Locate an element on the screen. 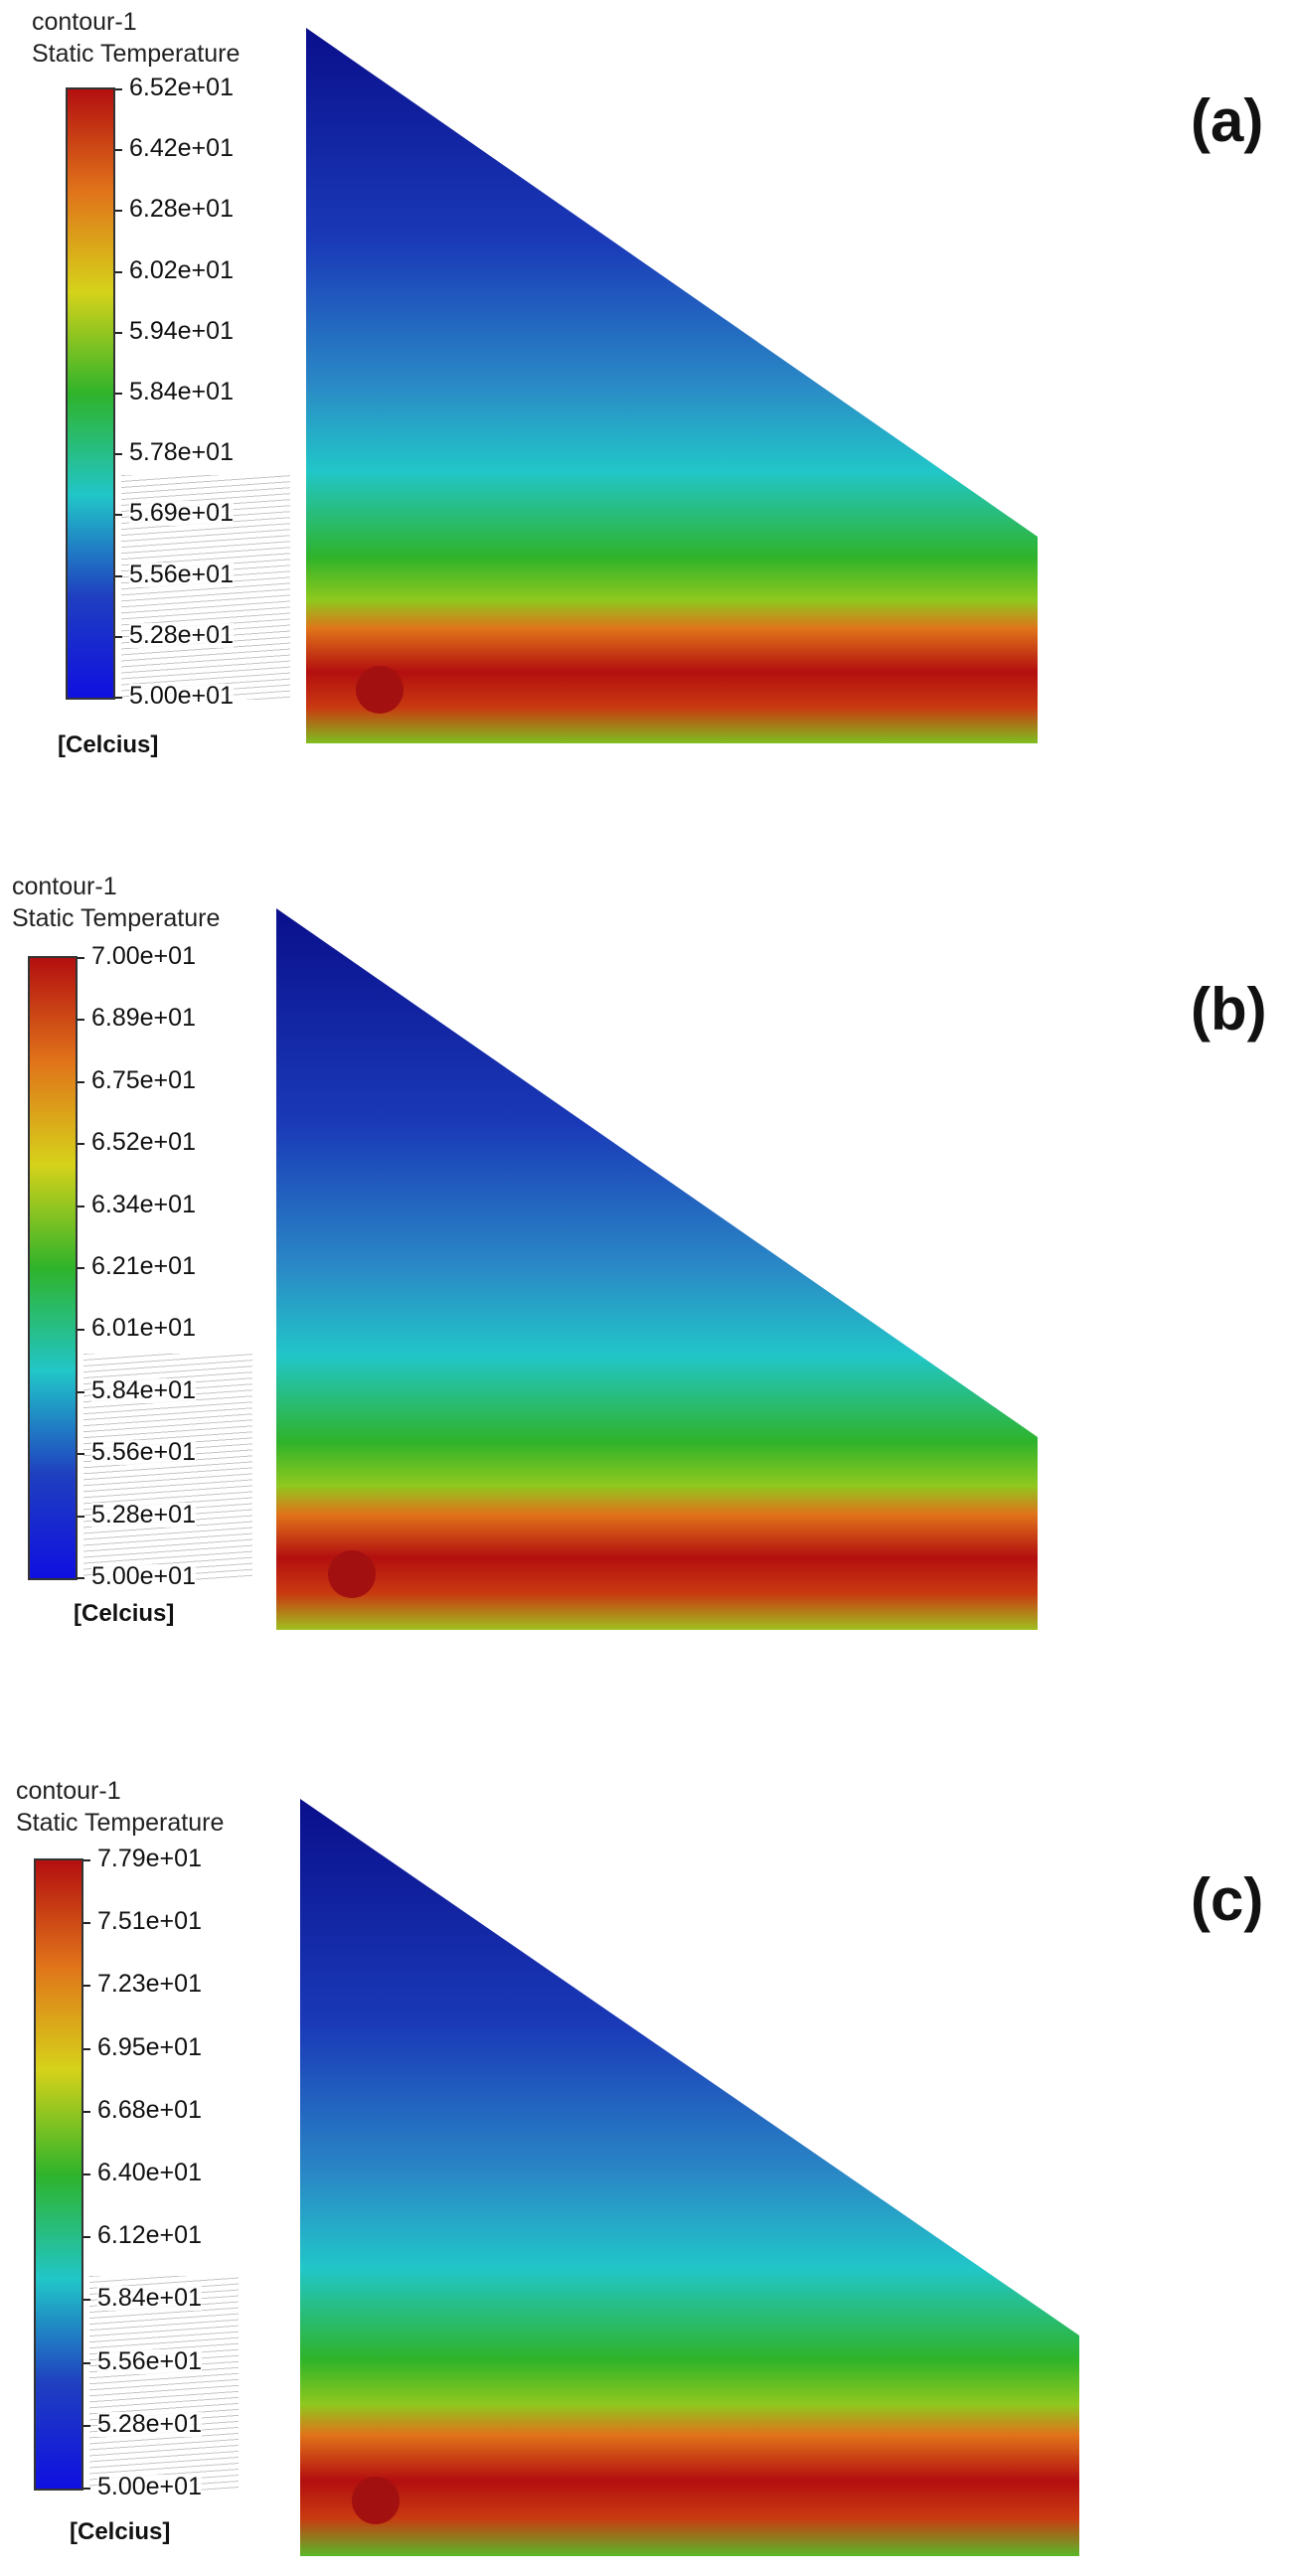 The height and width of the screenshot is (2576, 1292). colorbar-tick-label: 7.79e+01 is located at coordinates (149, 1858).